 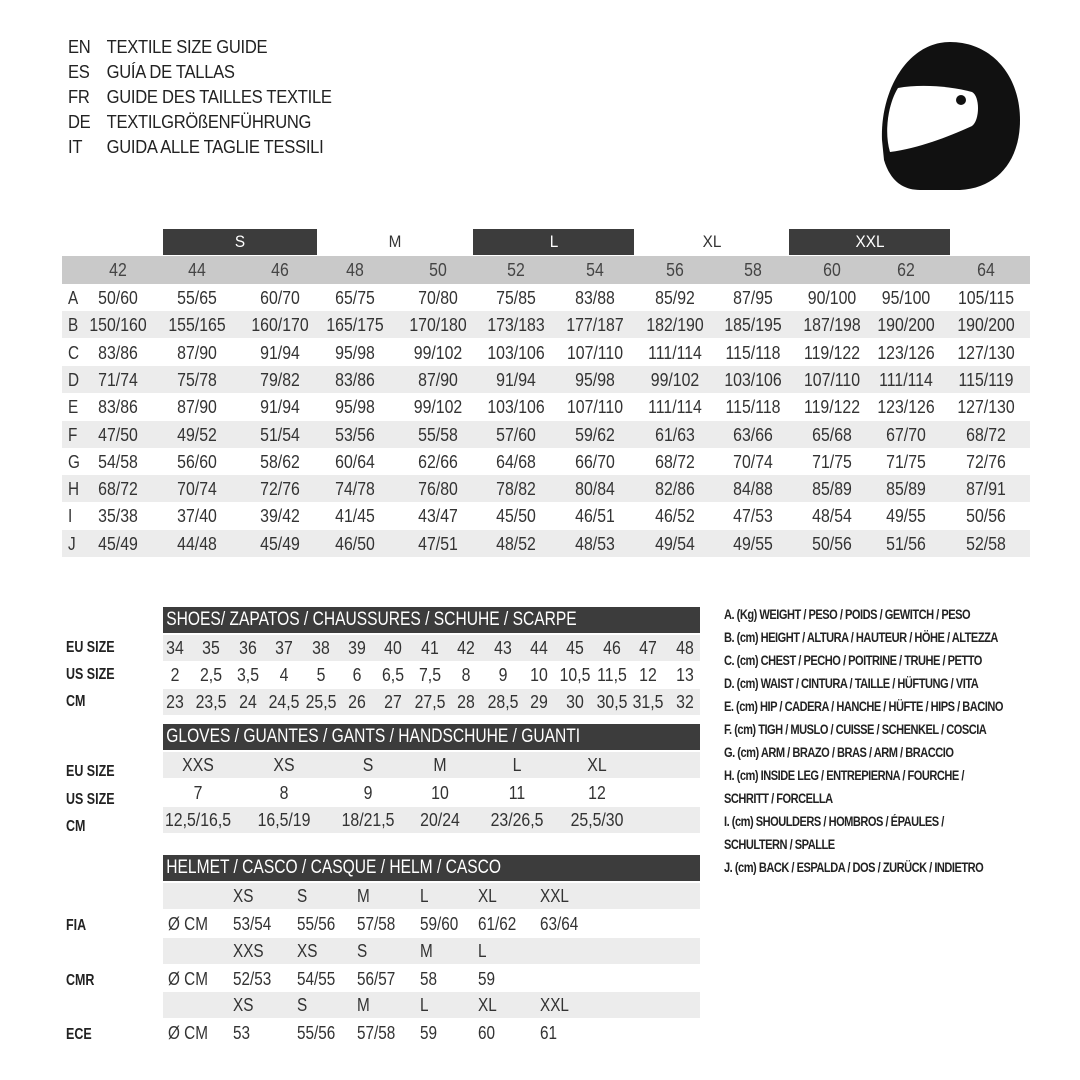 What do you see at coordinates (516, 461) in the screenshot?
I see `table-cell: 64/68` at bounding box center [516, 461].